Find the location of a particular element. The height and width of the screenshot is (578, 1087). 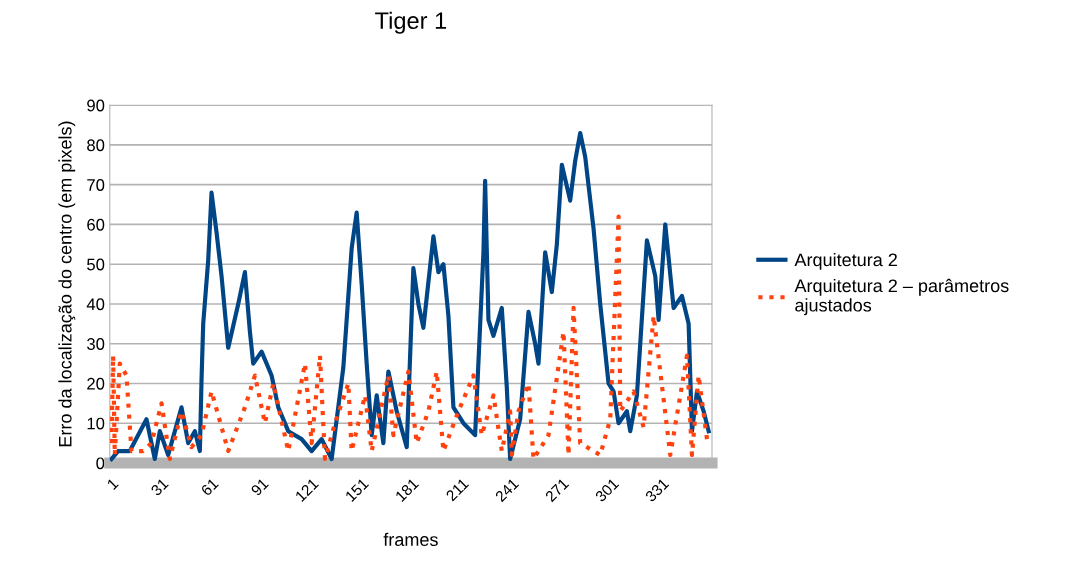

legend-label: Arquitetura 2 – parâmetros ajustados is located at coordinates (901, 297).